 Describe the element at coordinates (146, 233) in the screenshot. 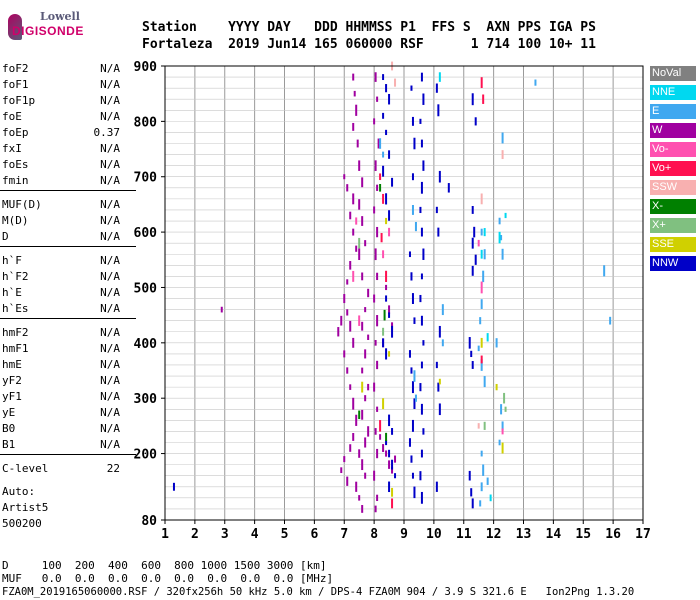

I see `y-tick-label: 600` at that location.